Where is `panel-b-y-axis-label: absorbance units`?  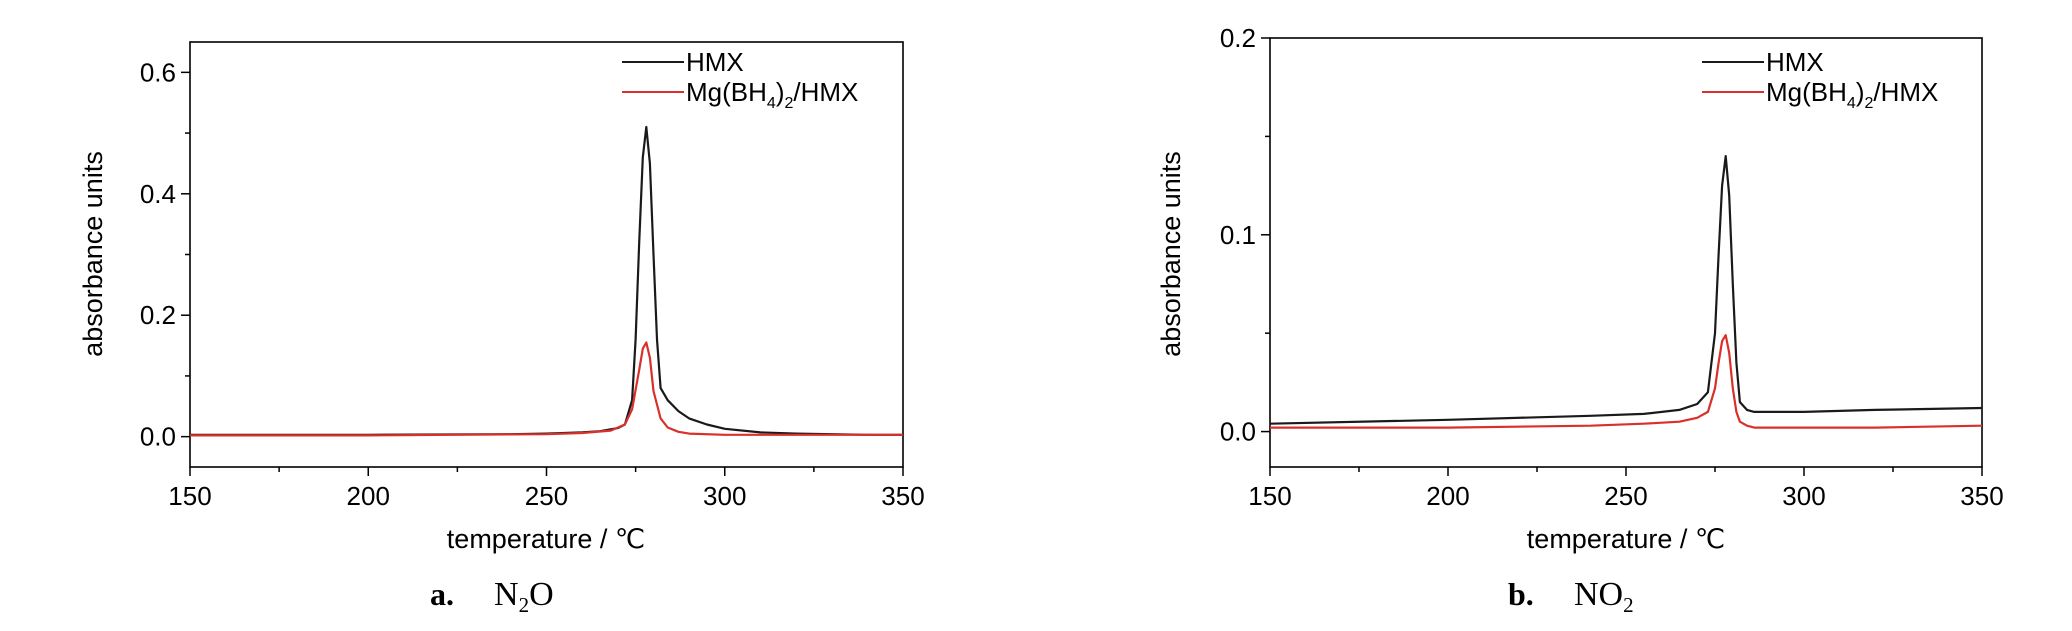 panel-b-y-axis-label: absorbance units is located at coordinates (1171, 254).